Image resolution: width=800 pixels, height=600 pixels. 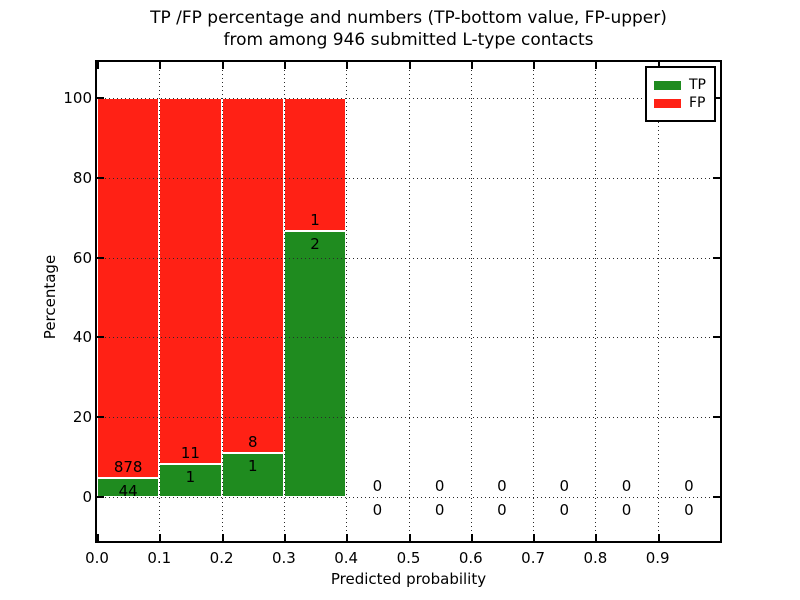 I want to click on x-tick-label: 0.6, so click(x=470, y=558).